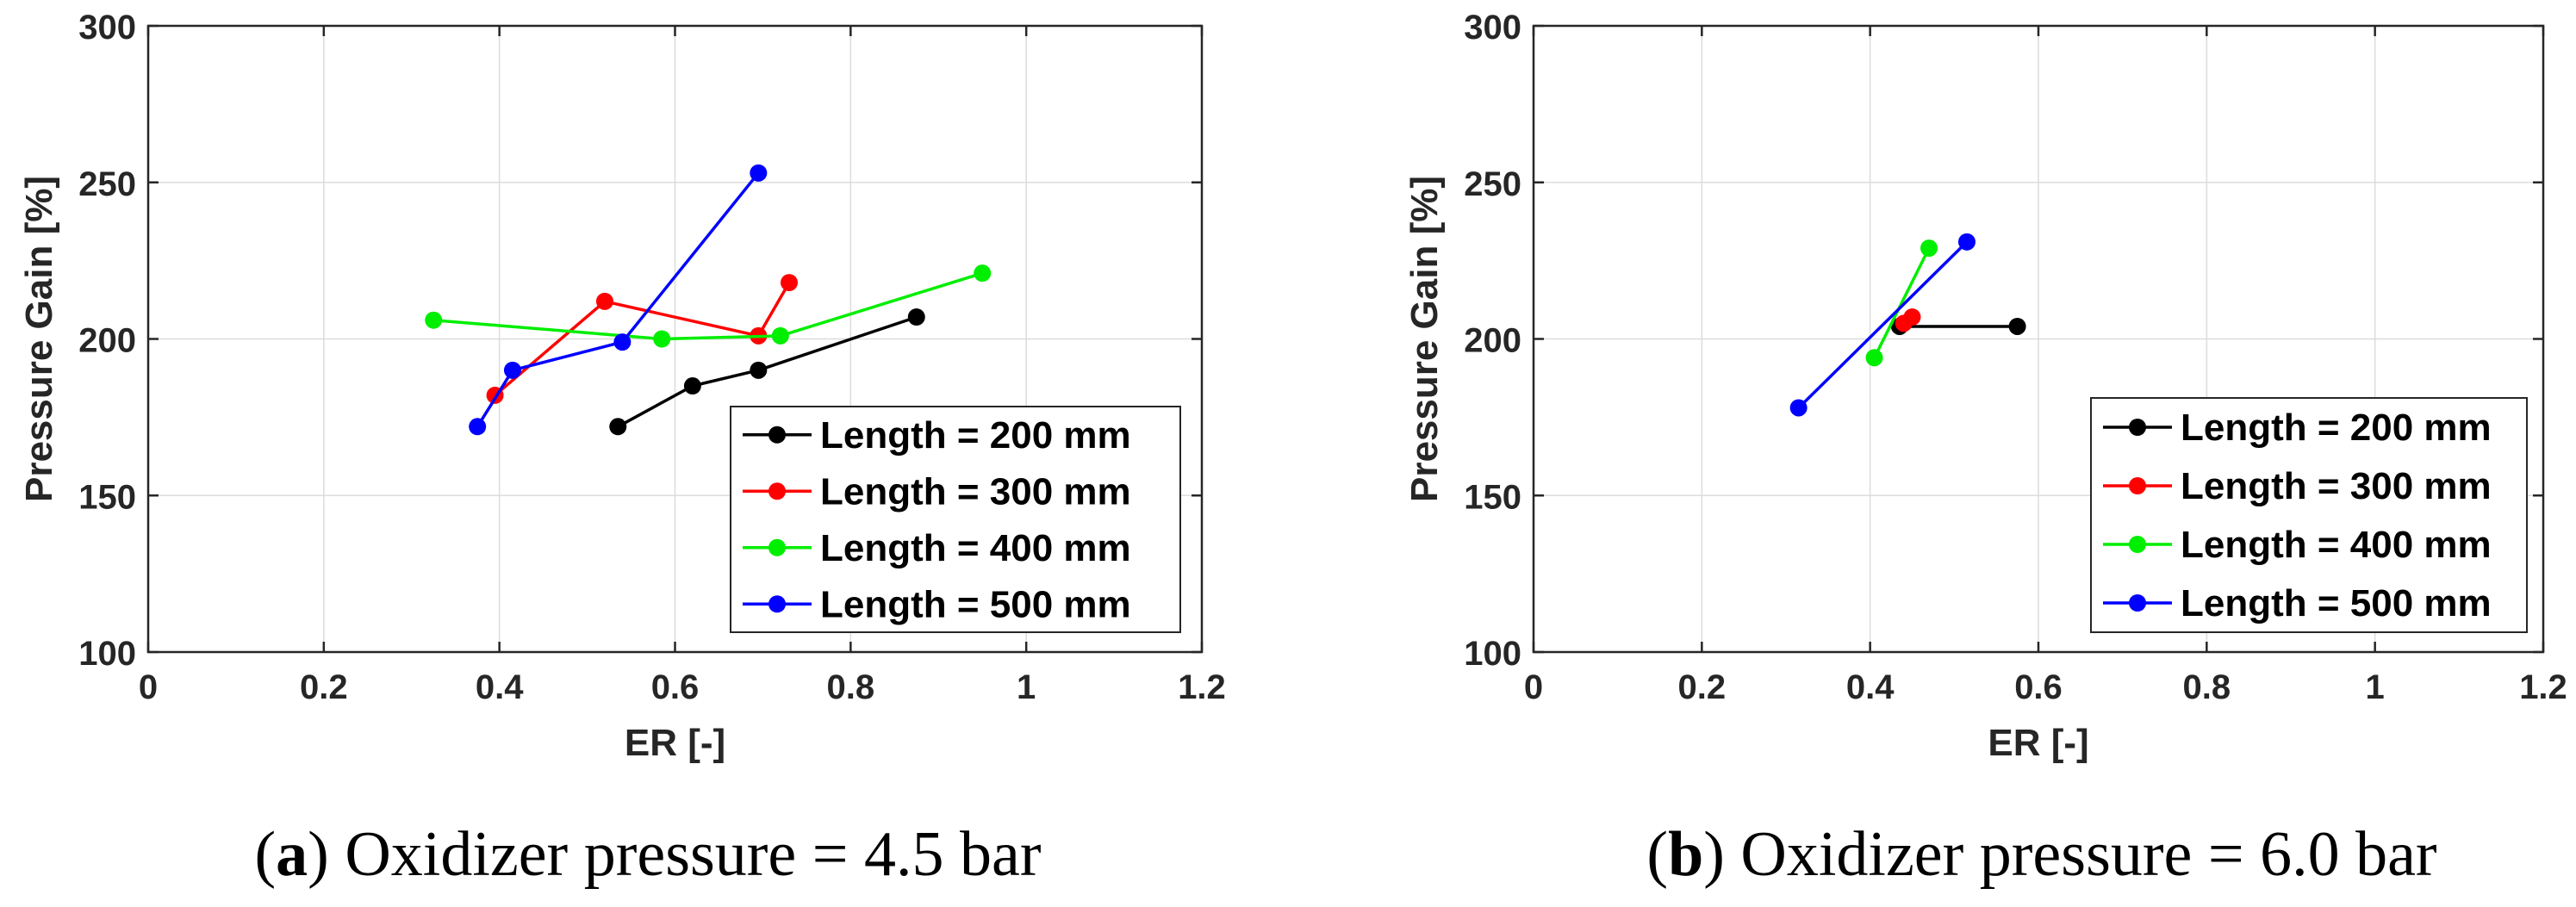  Describe the element at coordinates (292, 854) in the screenshot. I see `caption-letter: a` at that location.